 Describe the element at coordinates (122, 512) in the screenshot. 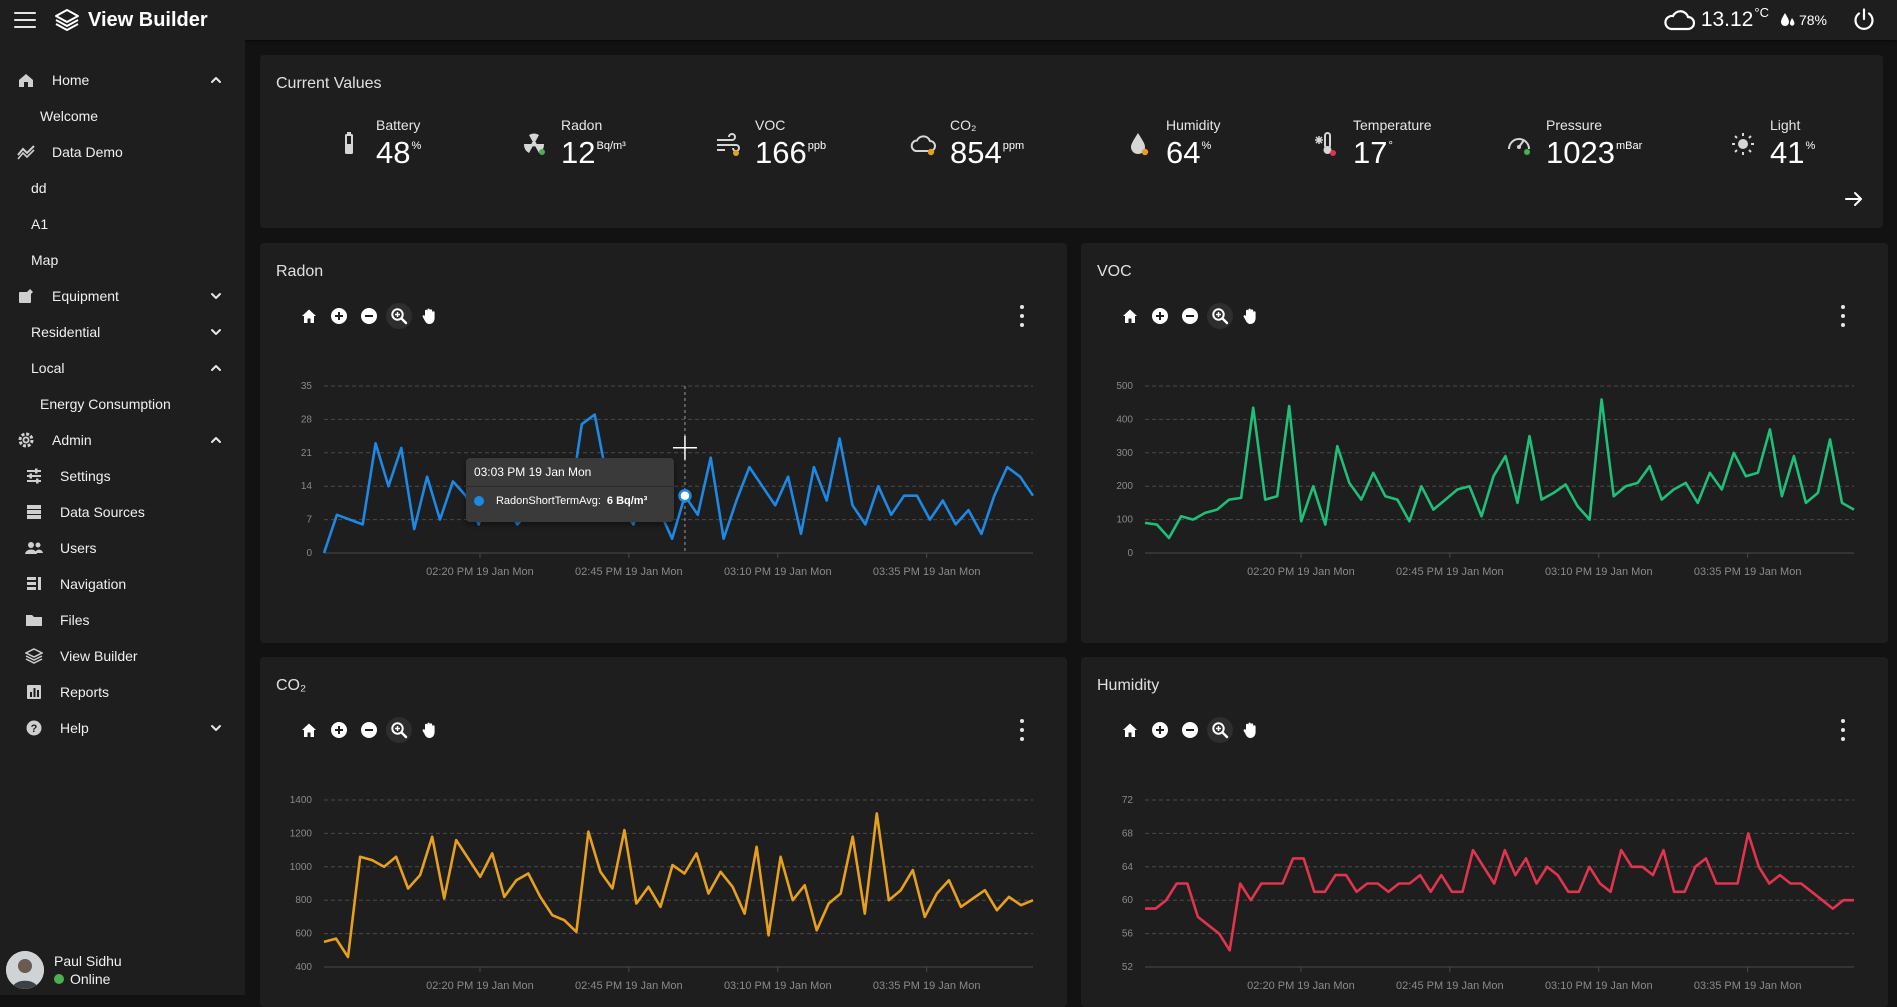

I see `sidebar-item-data-sources: Data Sources` at that location.